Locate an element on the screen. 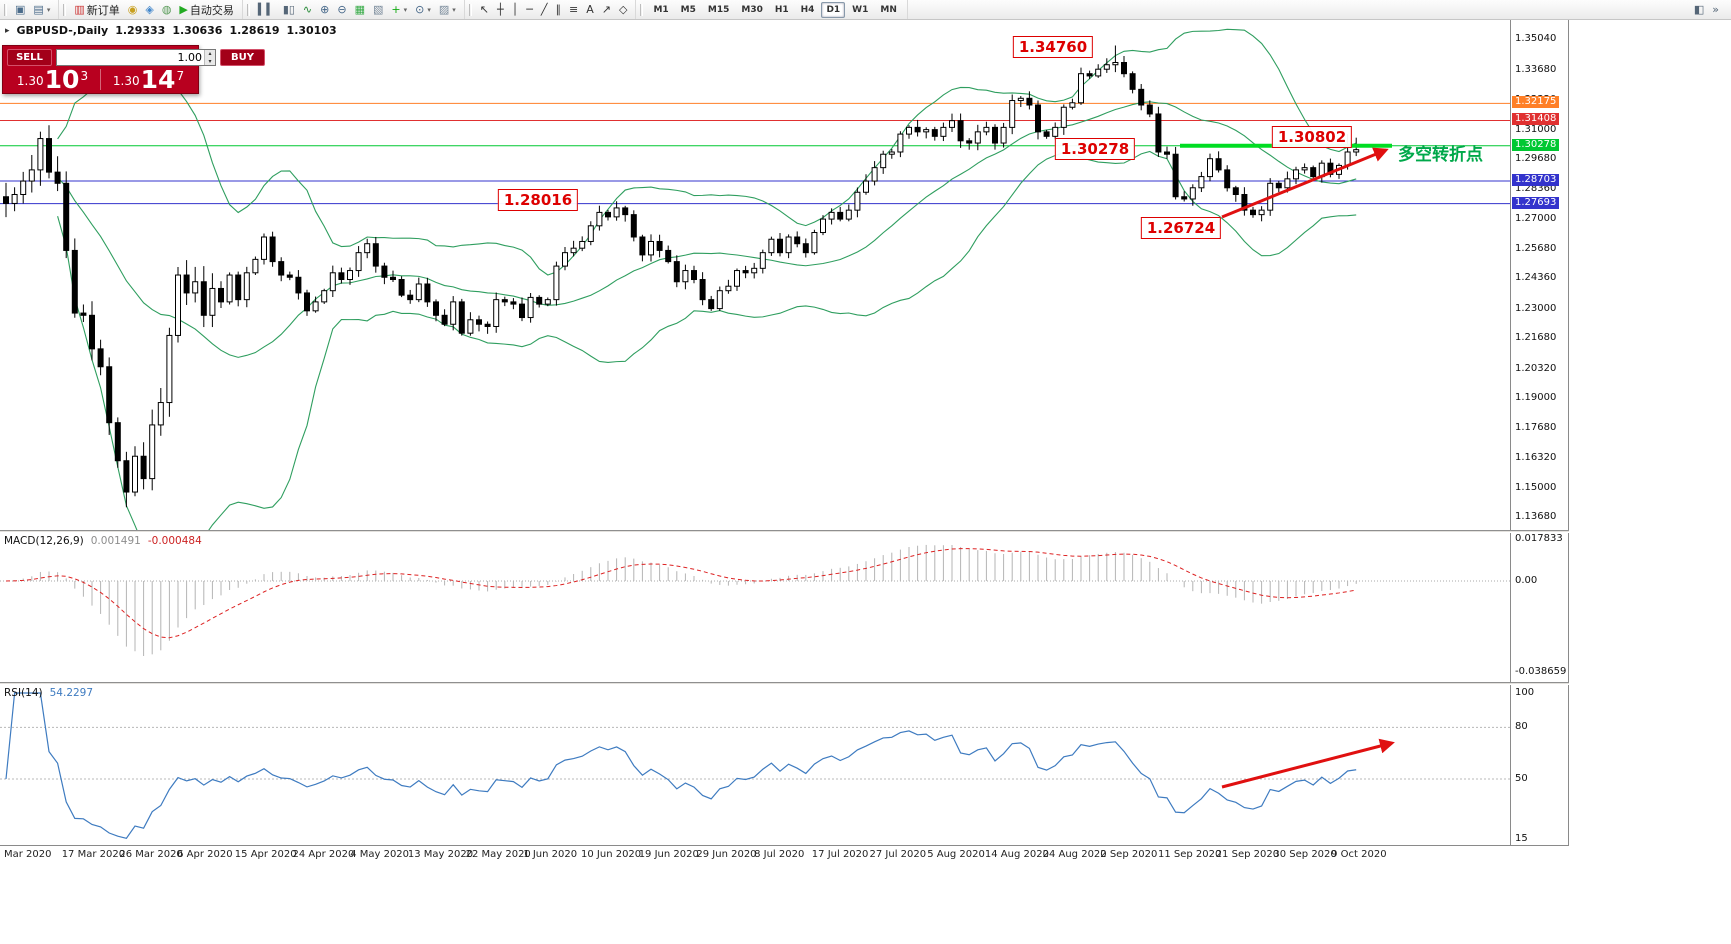 This screenshot has height=944, width=1731. timeframe-button-h4: H4 is located at coordinates (807, 9).